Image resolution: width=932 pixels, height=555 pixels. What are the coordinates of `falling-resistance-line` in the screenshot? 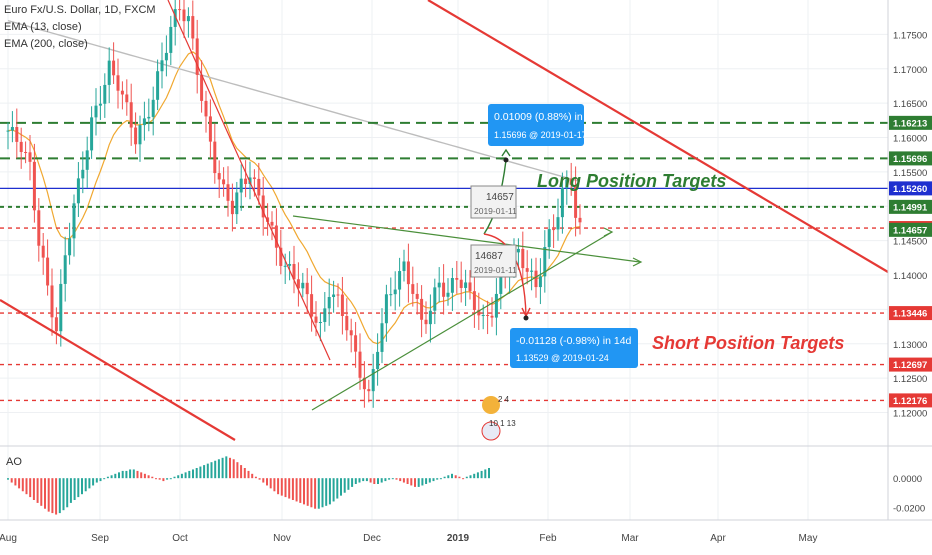 It's located at (466, 239).